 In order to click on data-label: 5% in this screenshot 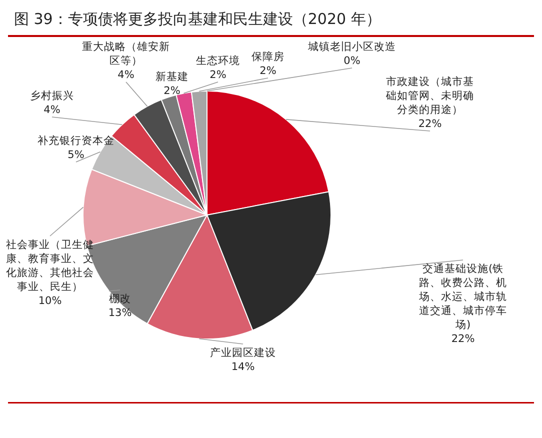, I will do `click(76, 155)`.